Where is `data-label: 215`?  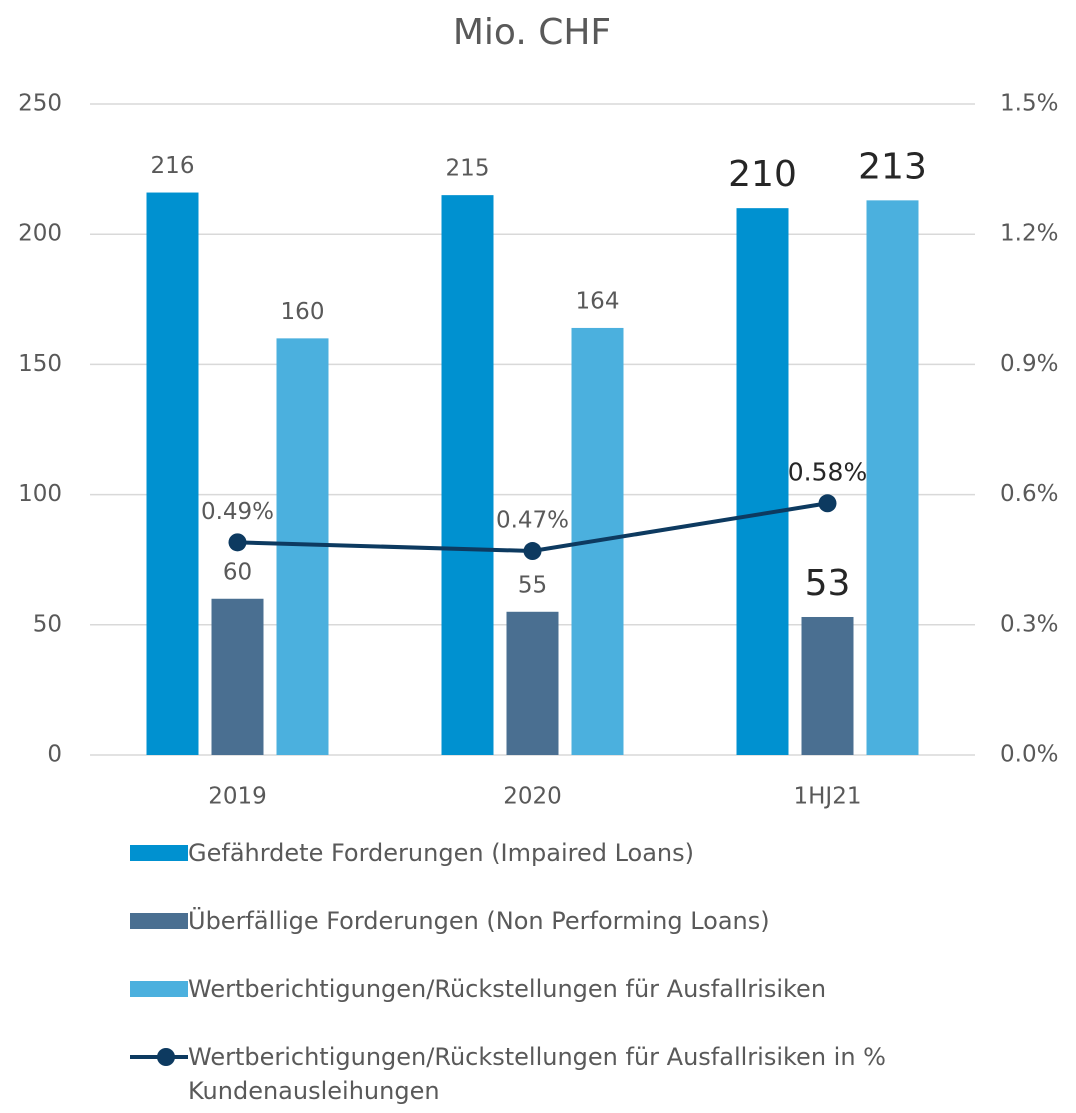
data-label: 215 is located at coordinates (468, 169).